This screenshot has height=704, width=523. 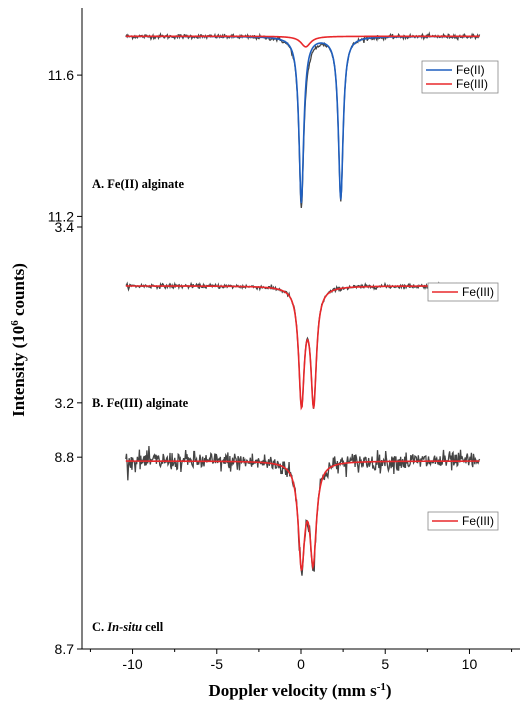 I want to click on y-axis-title-close: counts), so click(x=18, y=291).